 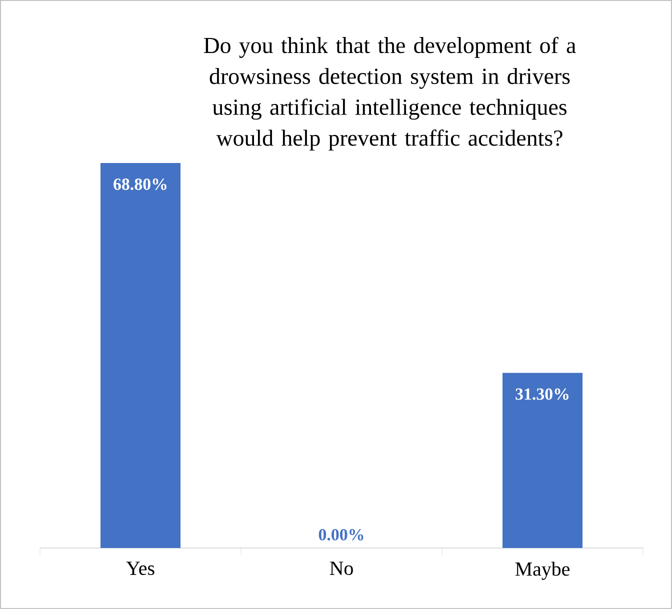 I want to click on data-label: 0.00%, so click(x=341, y=534).